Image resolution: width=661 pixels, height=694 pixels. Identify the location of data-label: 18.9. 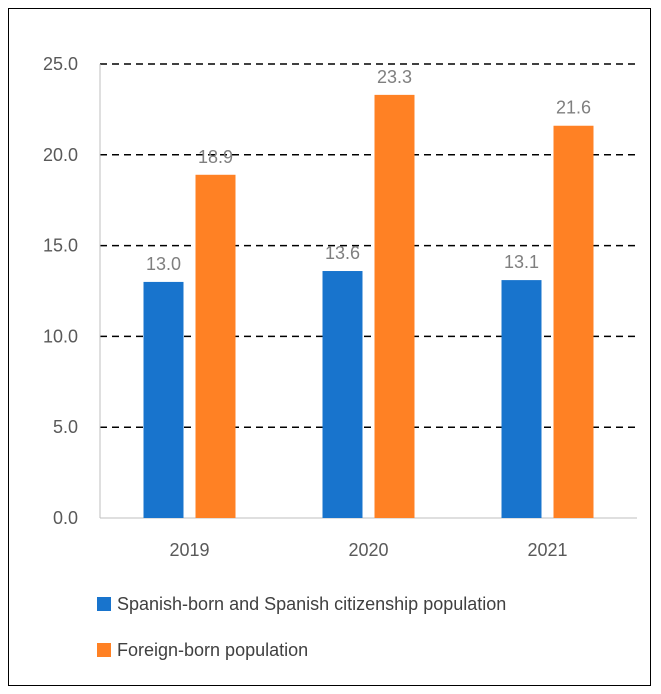
(215, 157).